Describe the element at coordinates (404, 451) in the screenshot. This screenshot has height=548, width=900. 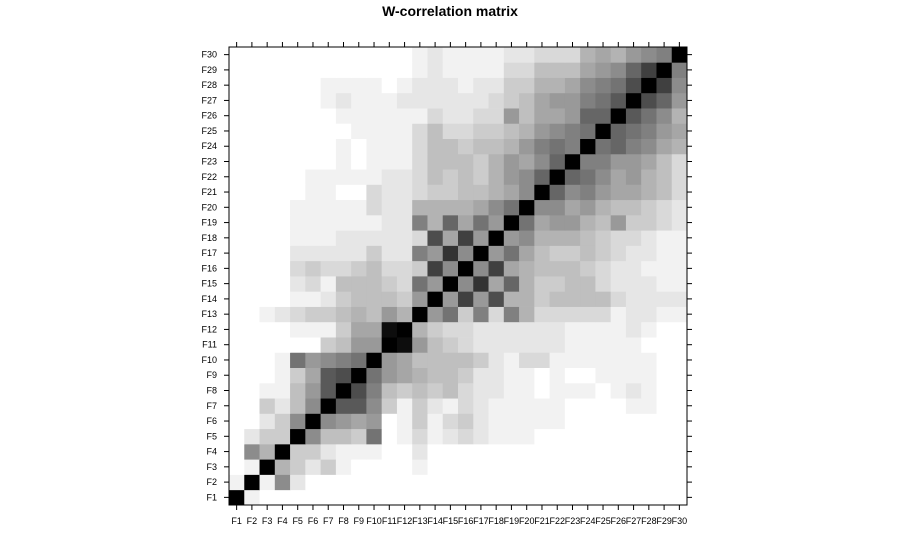
I see `heatmap-cell-F4-F12` at that location.